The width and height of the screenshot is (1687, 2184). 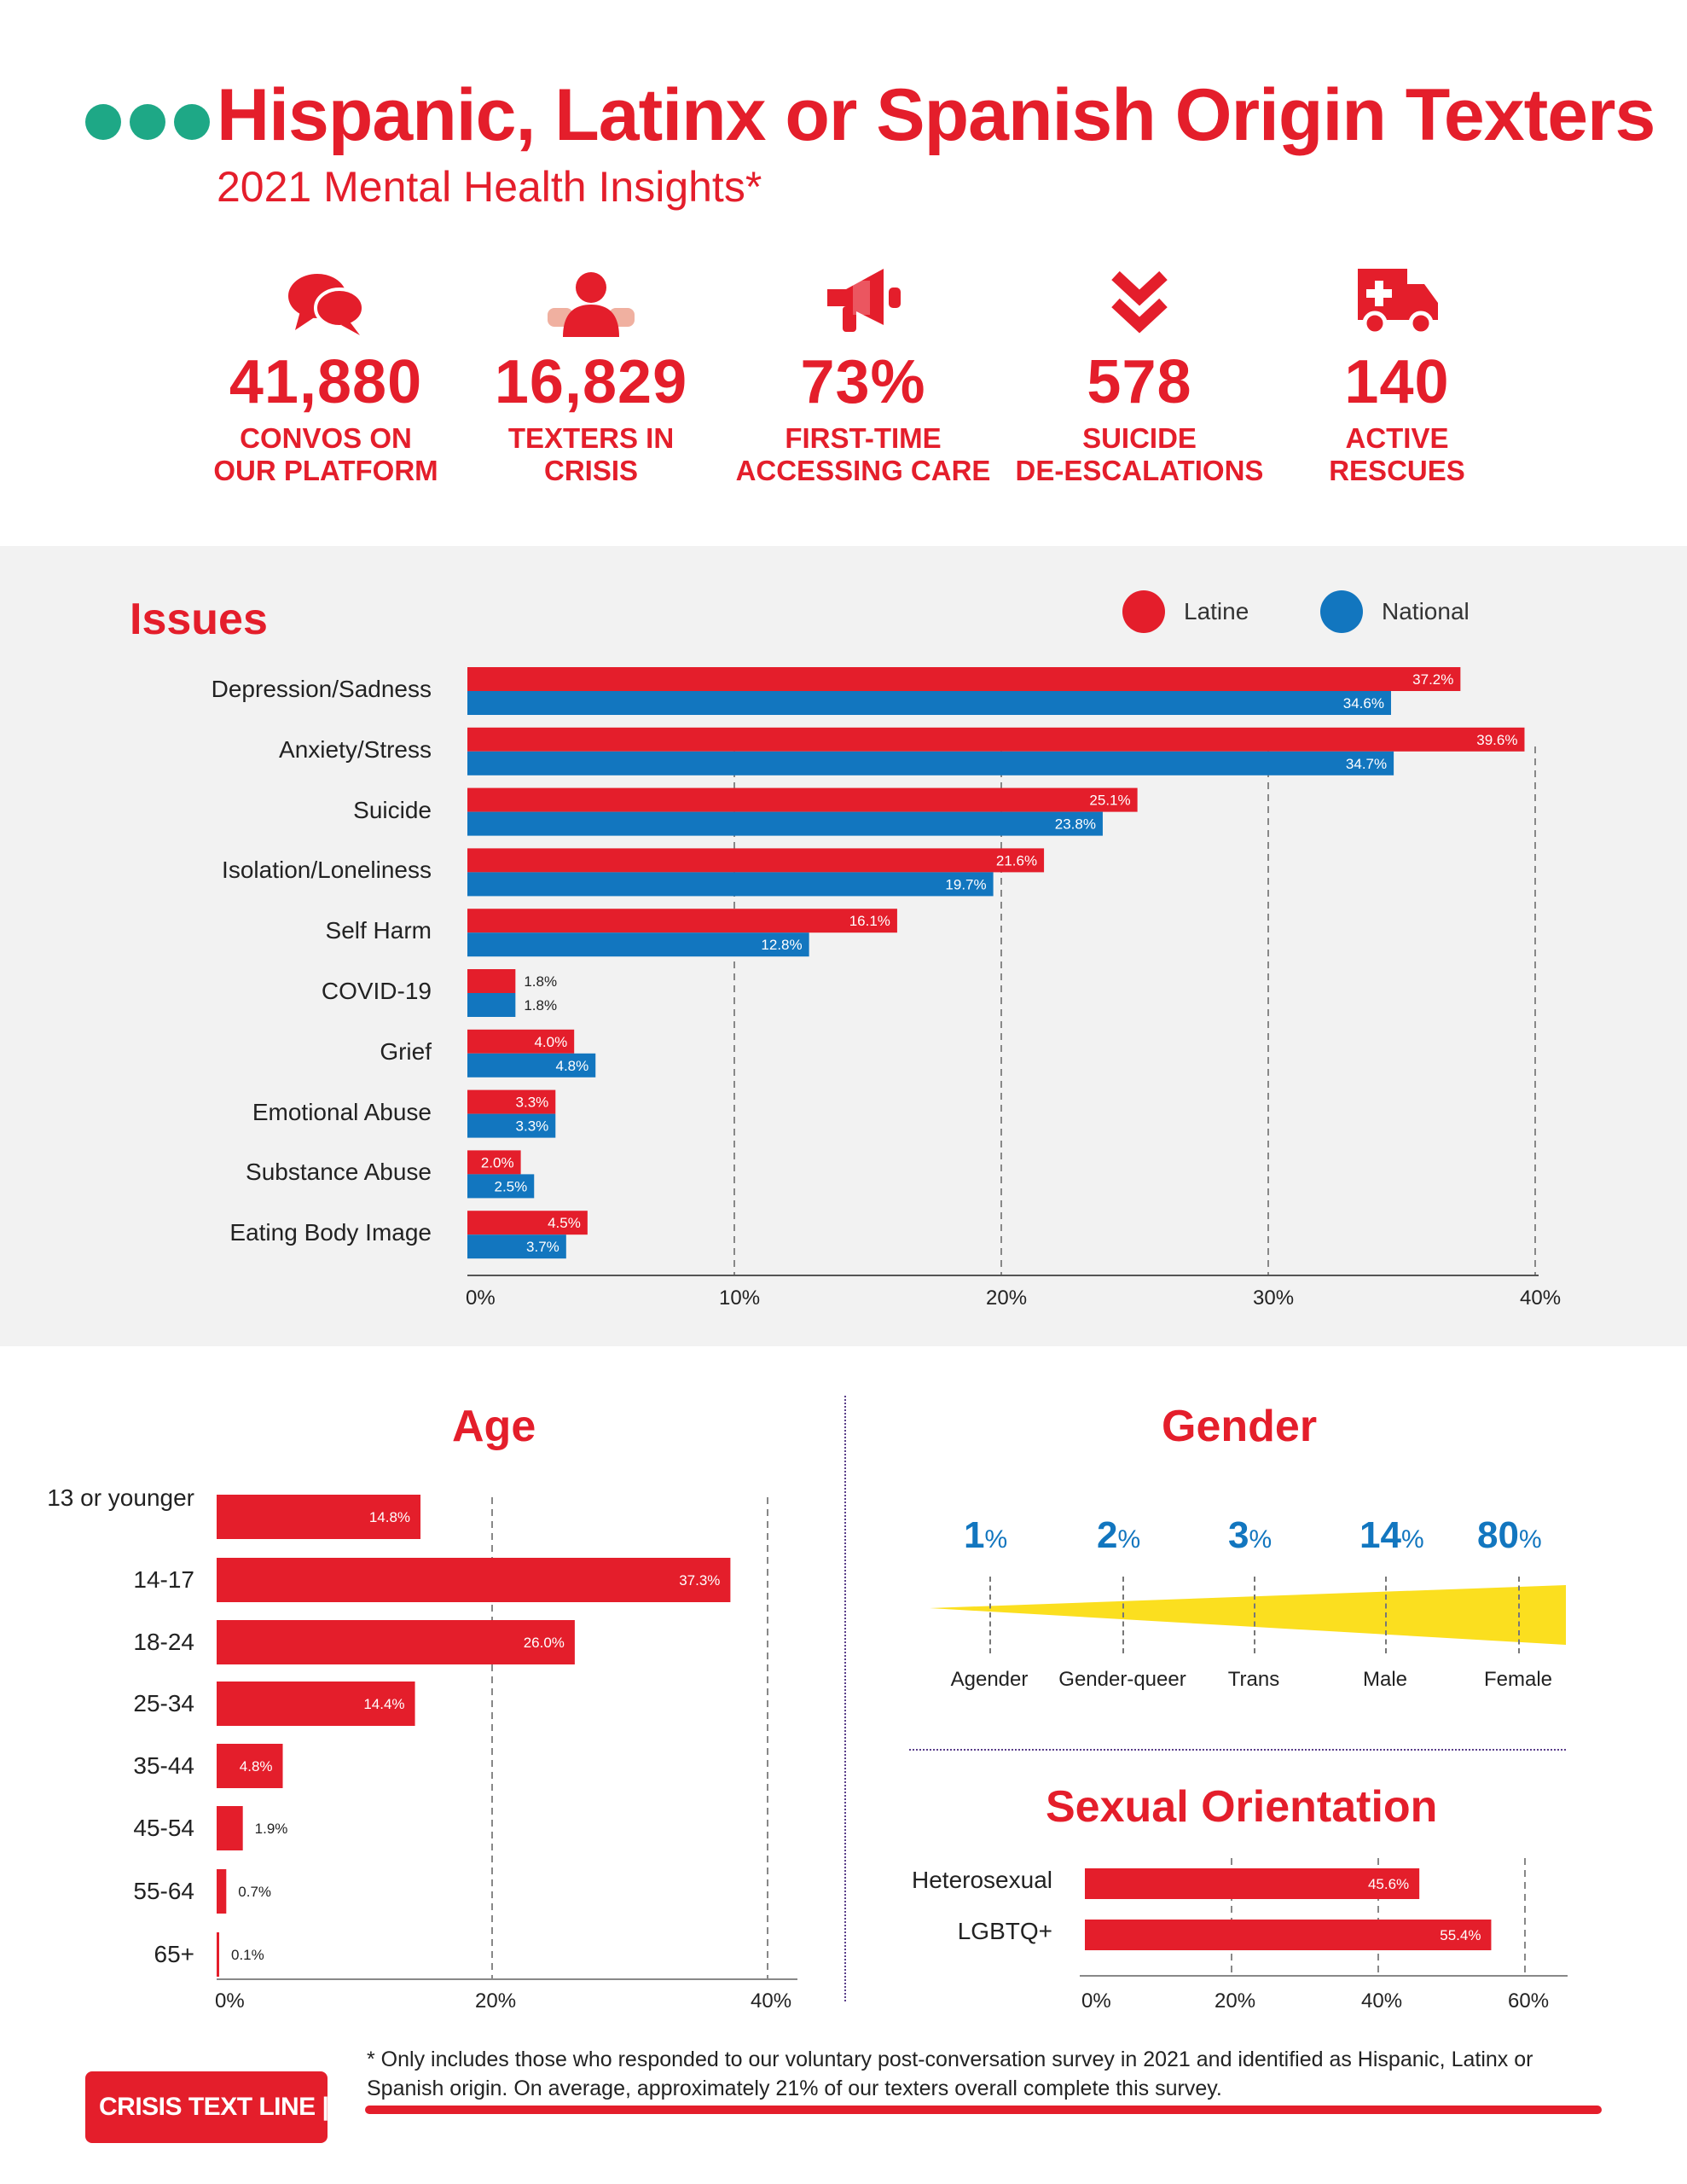 What do you see at coordinates (869, 921) in the screenshot?
I see `issues-value-label: 16.1%` at bounding box center [869, 921].